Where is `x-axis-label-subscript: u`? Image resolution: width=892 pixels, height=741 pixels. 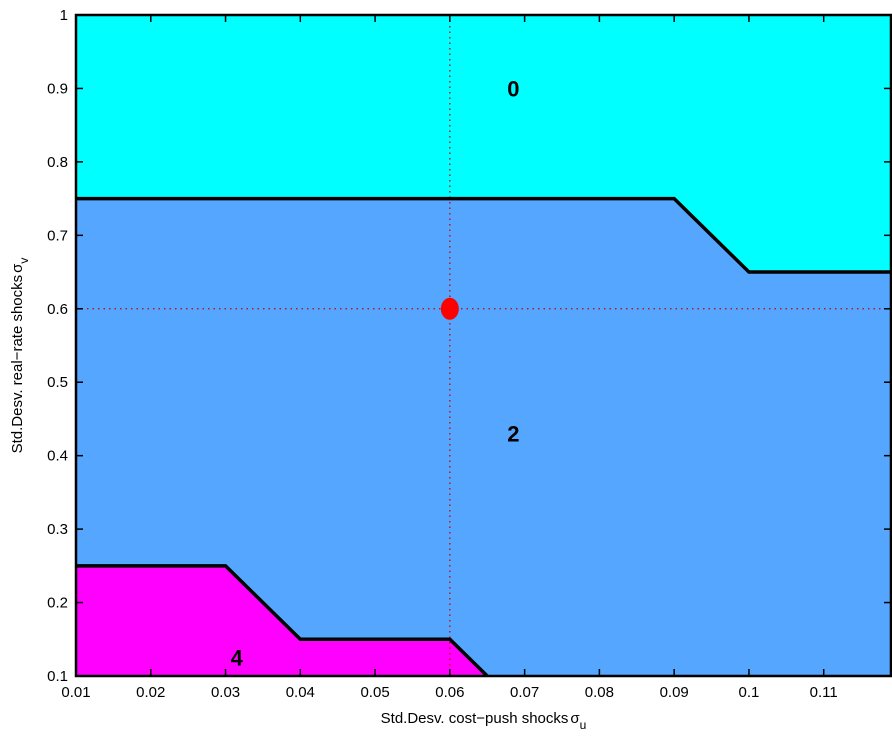
x-axis-label-subscript: u is located at coordinates (583, 725).